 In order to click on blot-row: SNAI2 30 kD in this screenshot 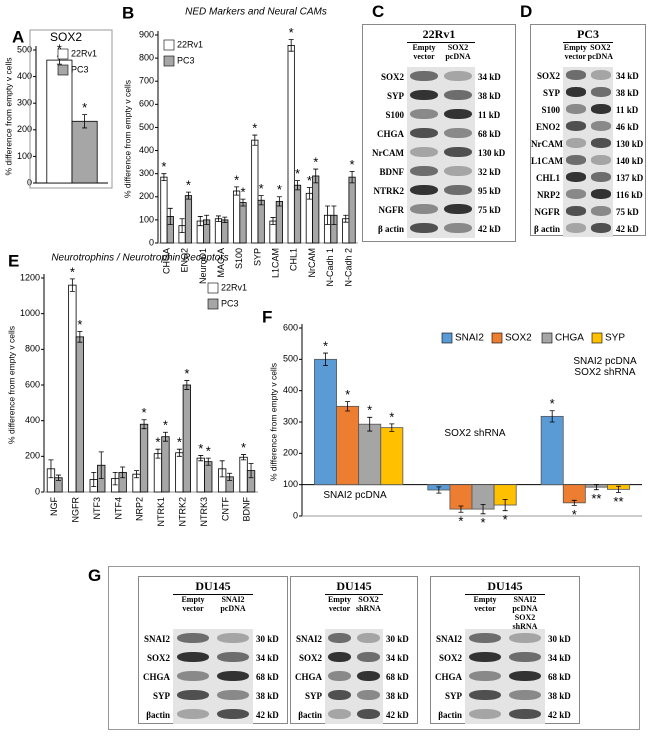, I will do `click(354, 638)`.